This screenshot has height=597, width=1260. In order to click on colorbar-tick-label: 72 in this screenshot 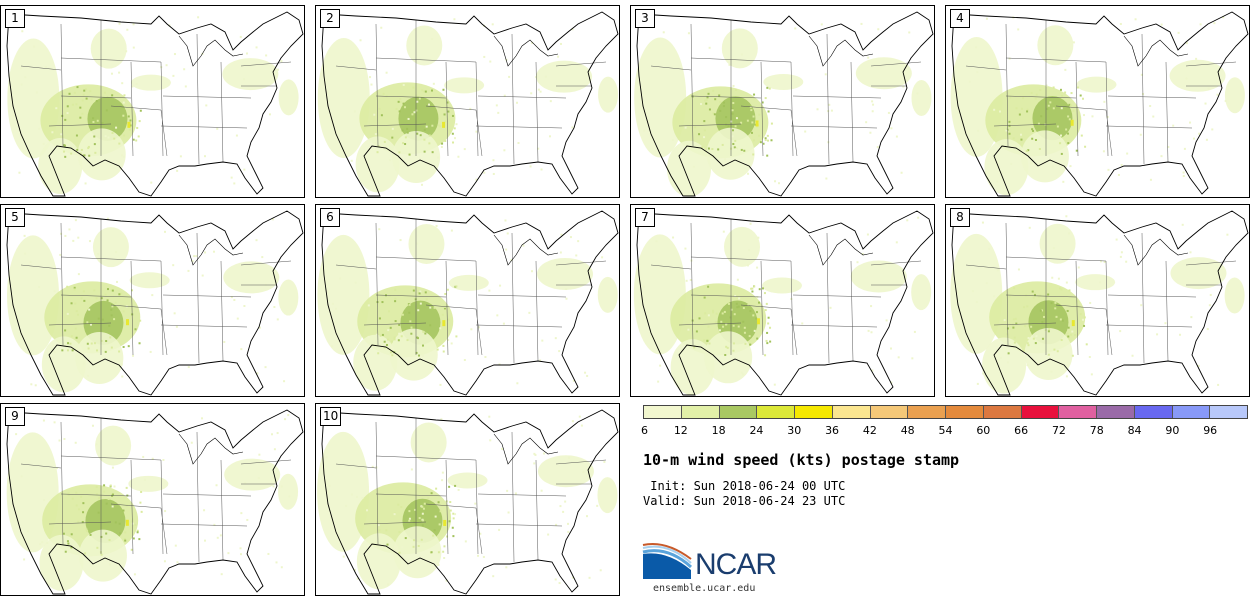, I will do `click(1058, 430)`.